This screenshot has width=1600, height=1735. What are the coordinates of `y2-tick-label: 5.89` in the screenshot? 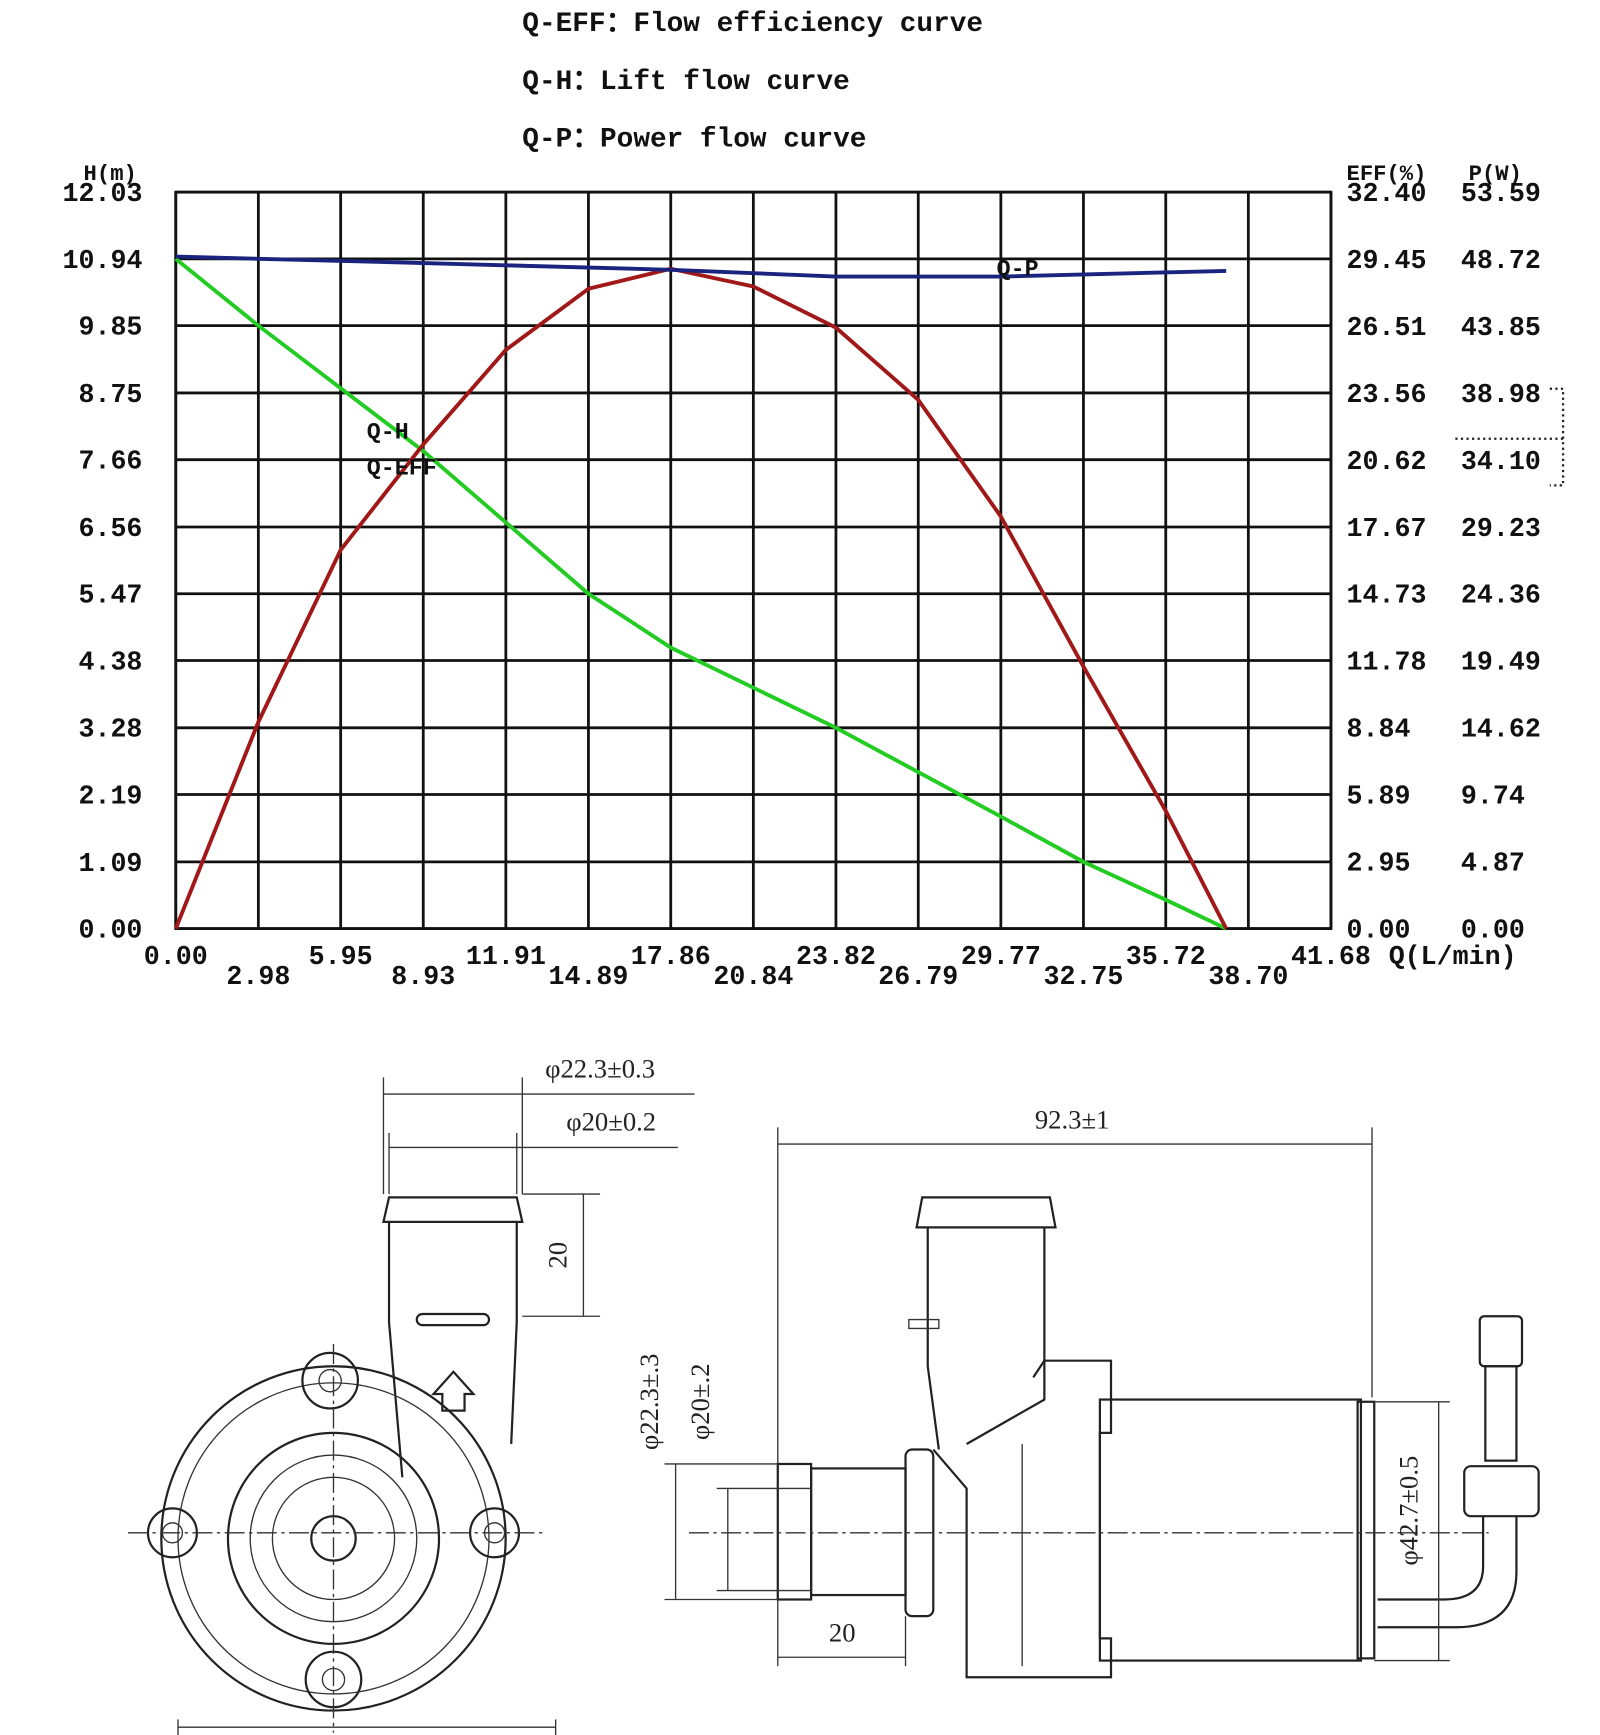 It's located at (1378, 798).